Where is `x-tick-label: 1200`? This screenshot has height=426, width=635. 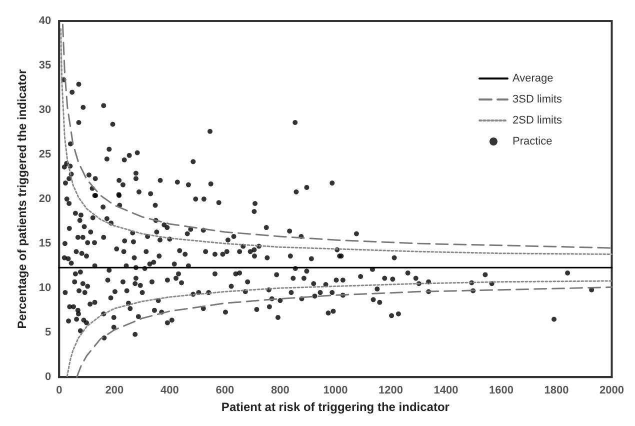 x-tick-label: 1200 is located at coordinates (390, 390).